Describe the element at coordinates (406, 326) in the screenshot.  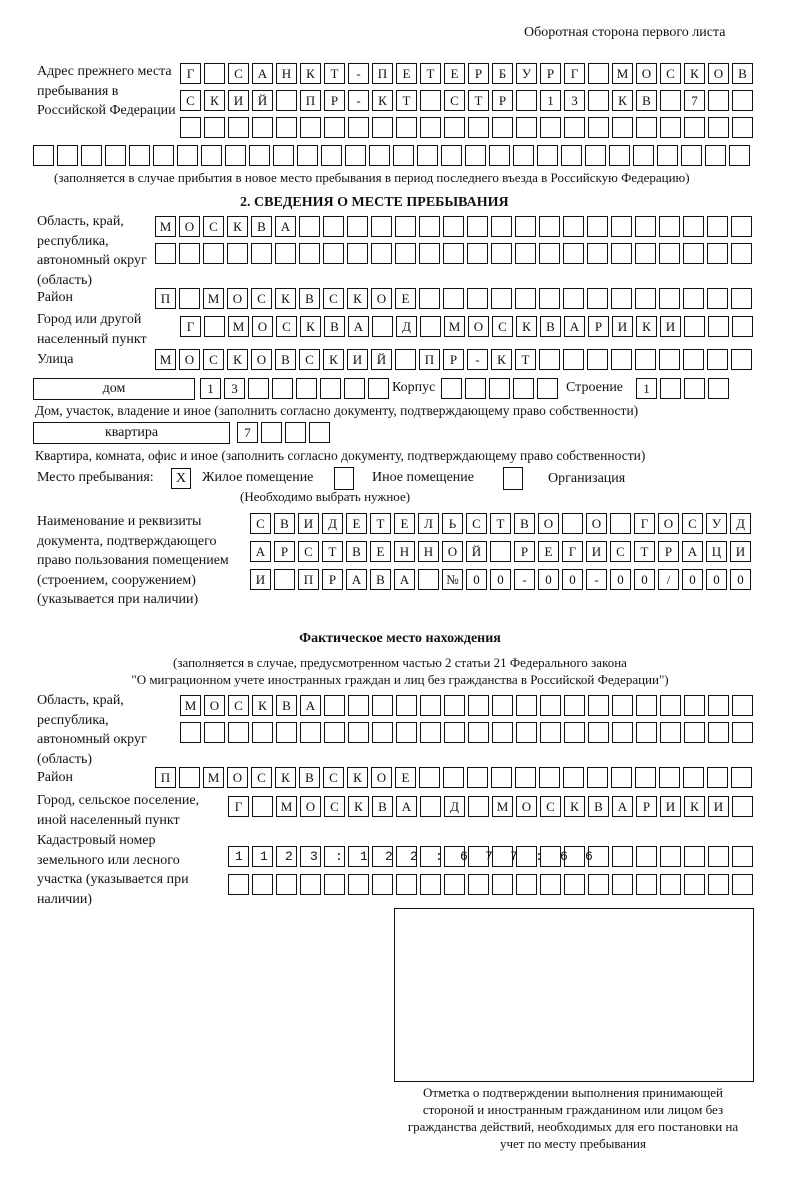
I see `char-cell: Д` at that location.